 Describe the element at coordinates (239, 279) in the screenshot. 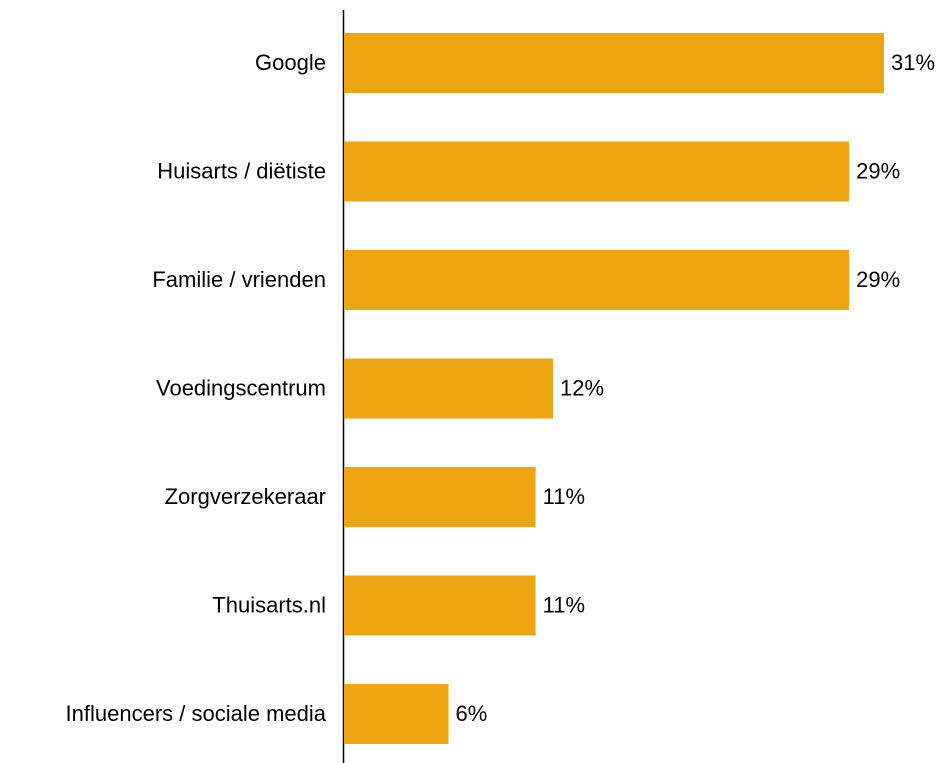

I see `category-label: Familie / vrienden` at that location.